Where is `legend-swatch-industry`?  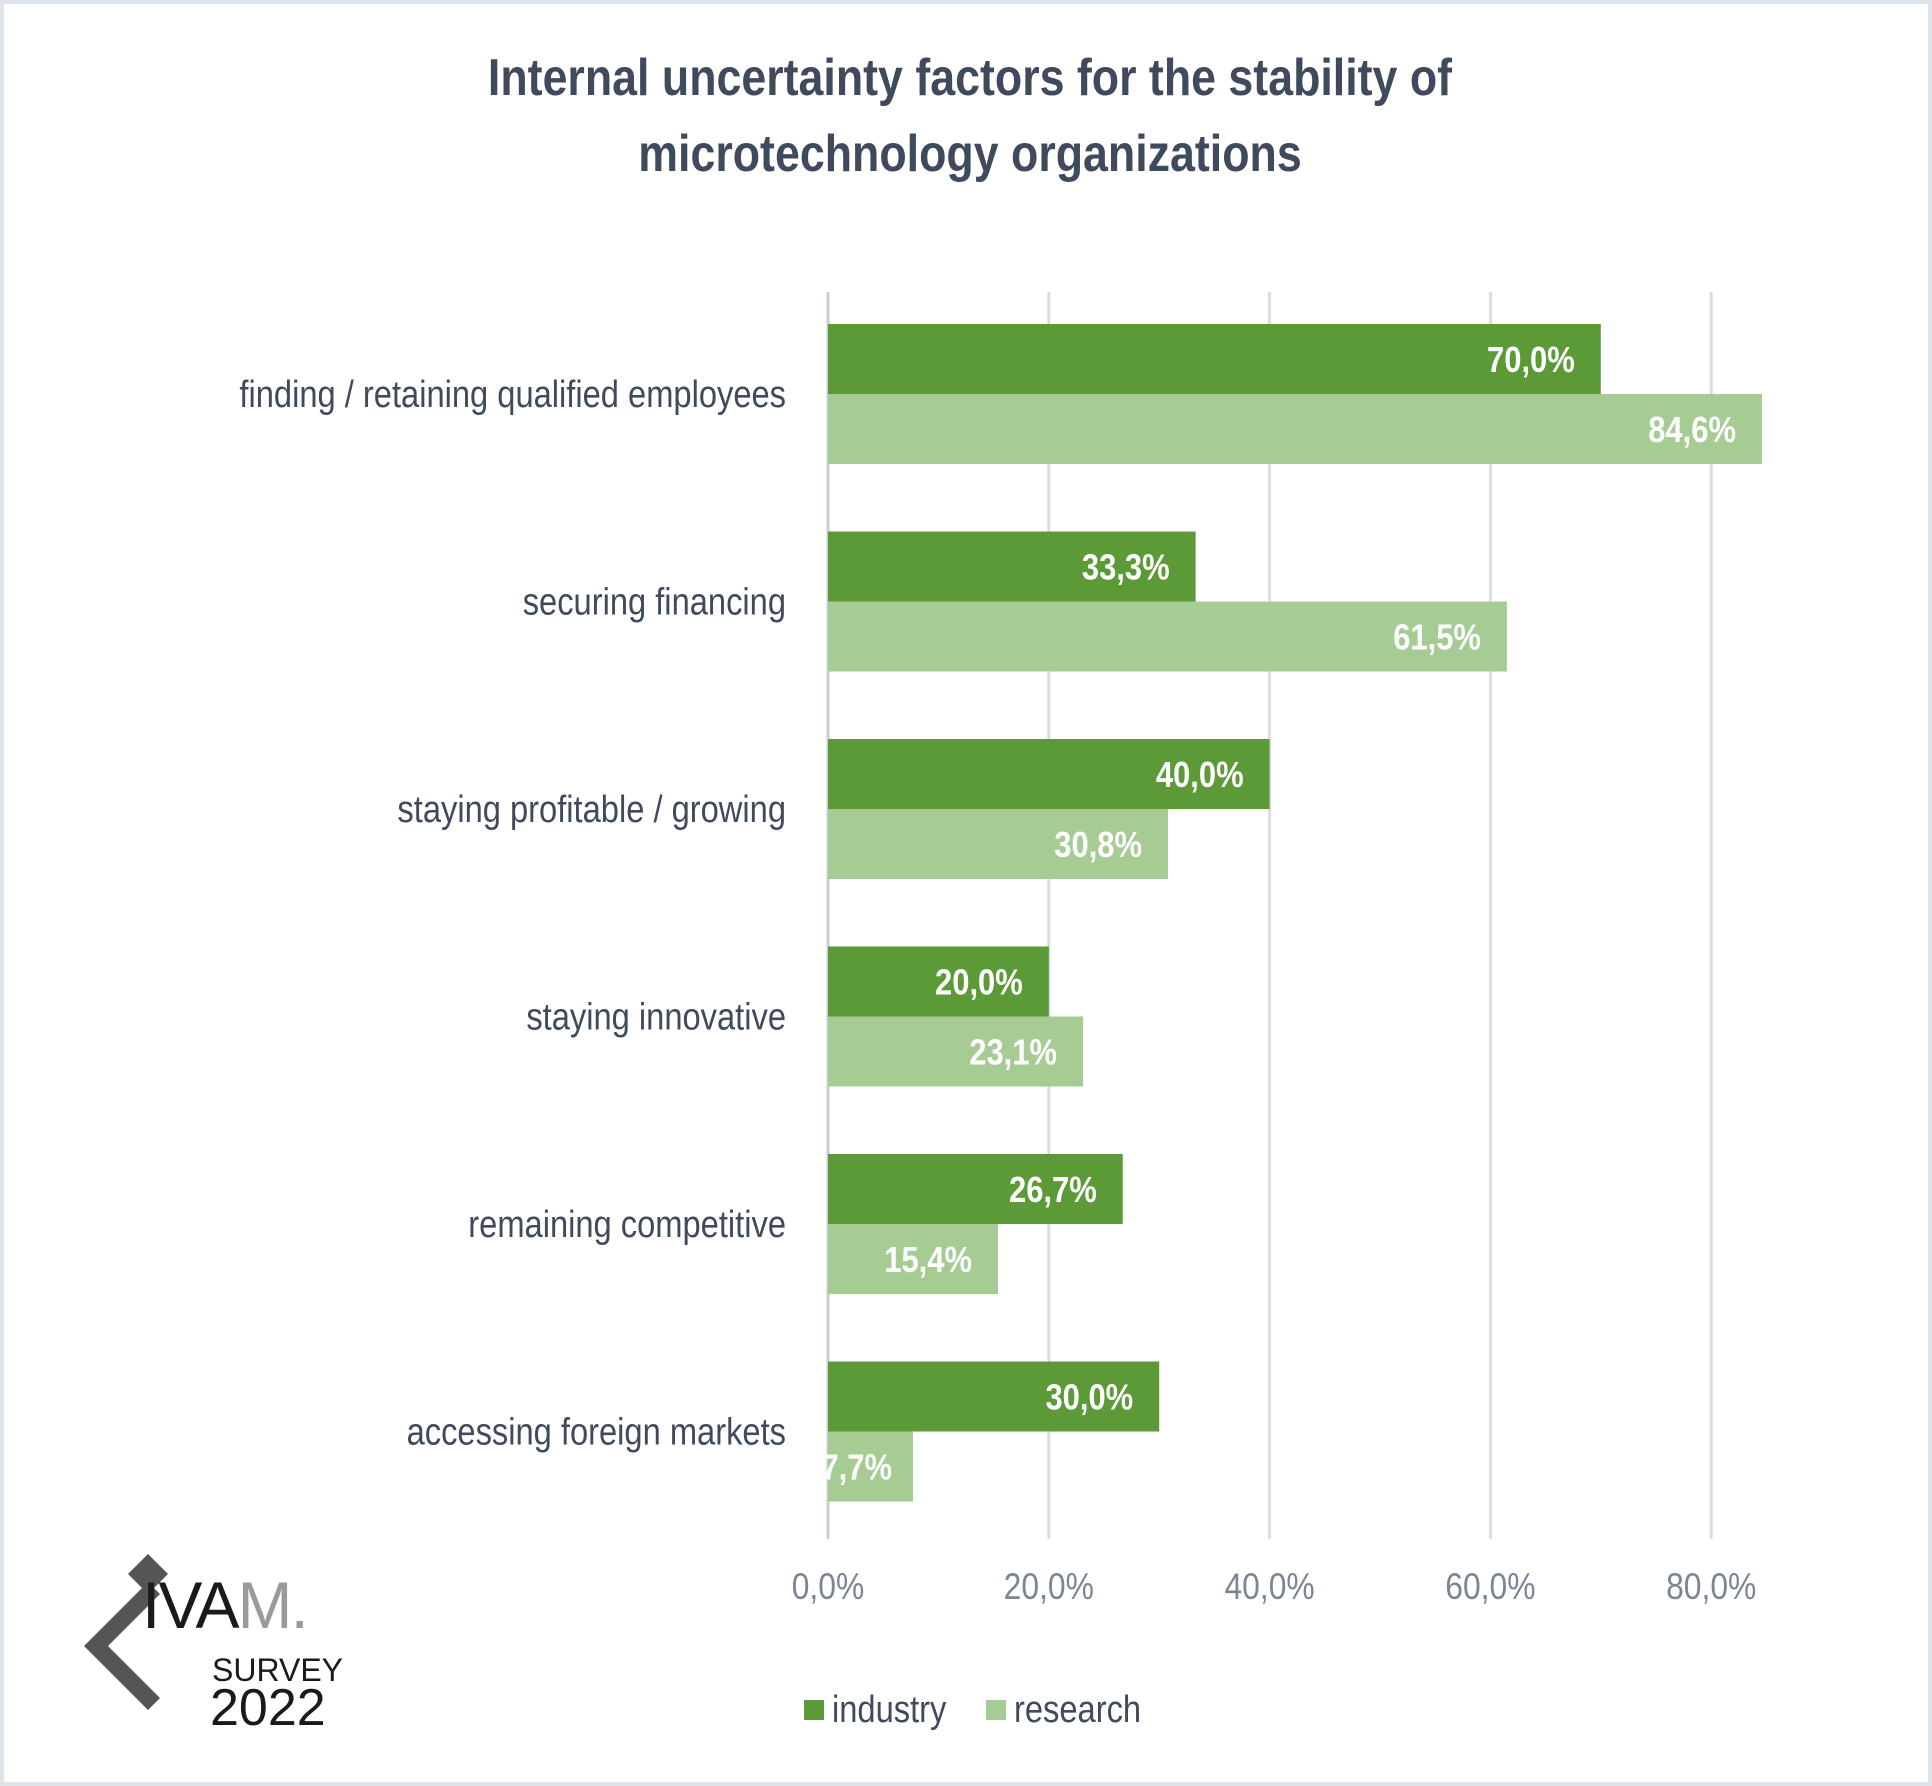
legend-swatch-industry is located at coordinates (814, 1710).